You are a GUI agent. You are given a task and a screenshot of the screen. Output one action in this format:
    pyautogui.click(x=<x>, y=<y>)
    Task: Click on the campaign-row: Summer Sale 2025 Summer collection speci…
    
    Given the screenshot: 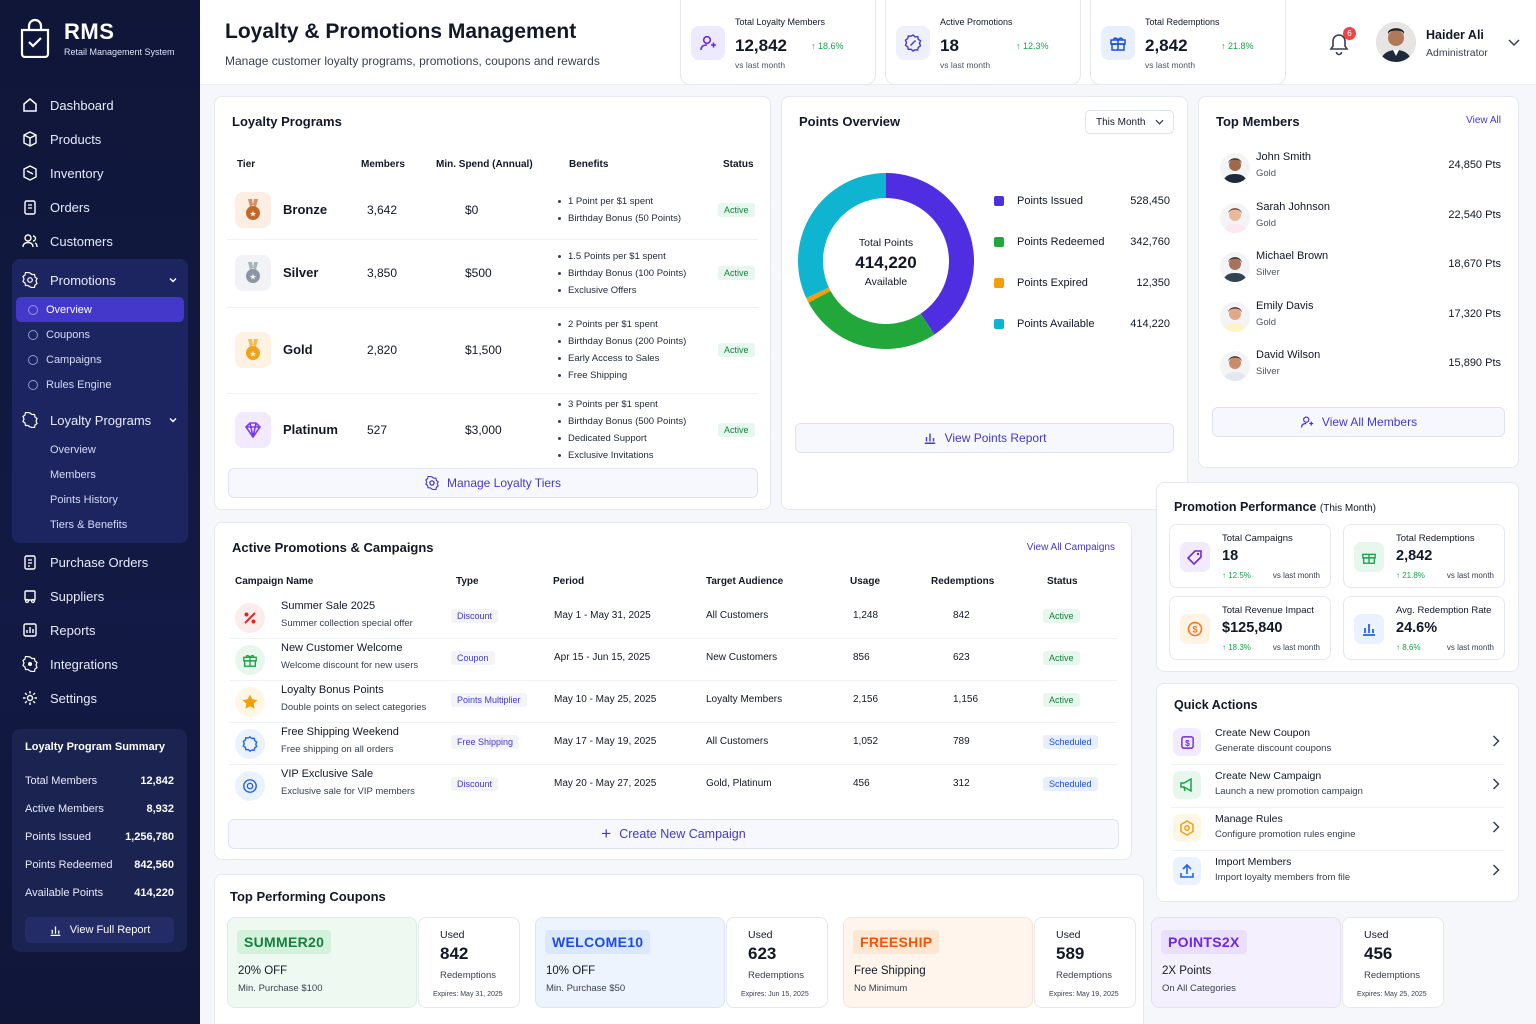 What is the action you would take?
    pyautogui.click(x=673, y=618)
    